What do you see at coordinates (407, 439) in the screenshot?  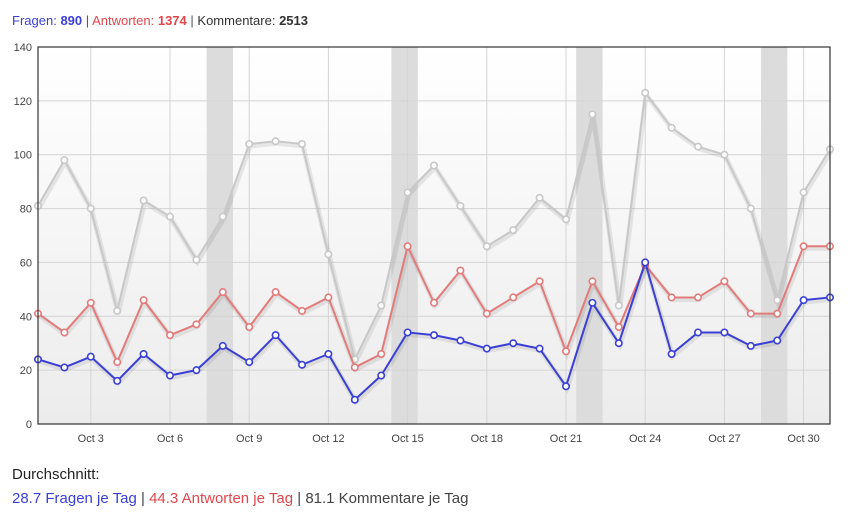 I see `x-tick-label: Oct 15` at bounding box center [407, 439].